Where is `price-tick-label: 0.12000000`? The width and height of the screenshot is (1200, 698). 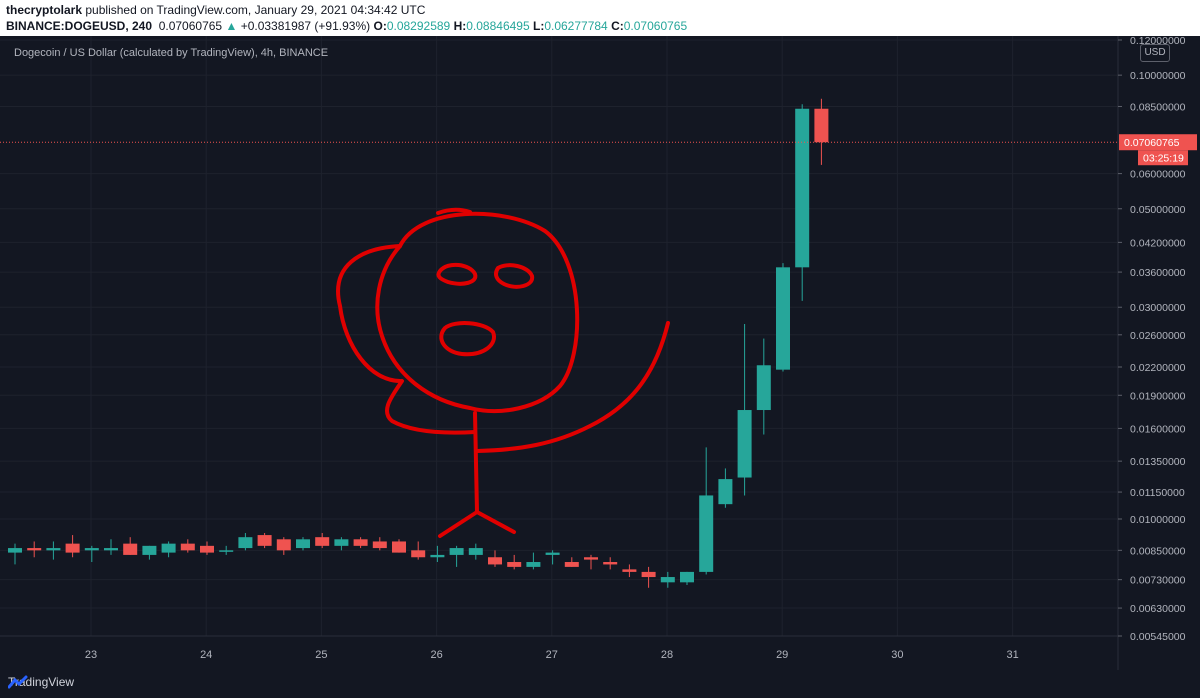
price-tick-label: 0.12000000 is located at coordinates (1158, 41).